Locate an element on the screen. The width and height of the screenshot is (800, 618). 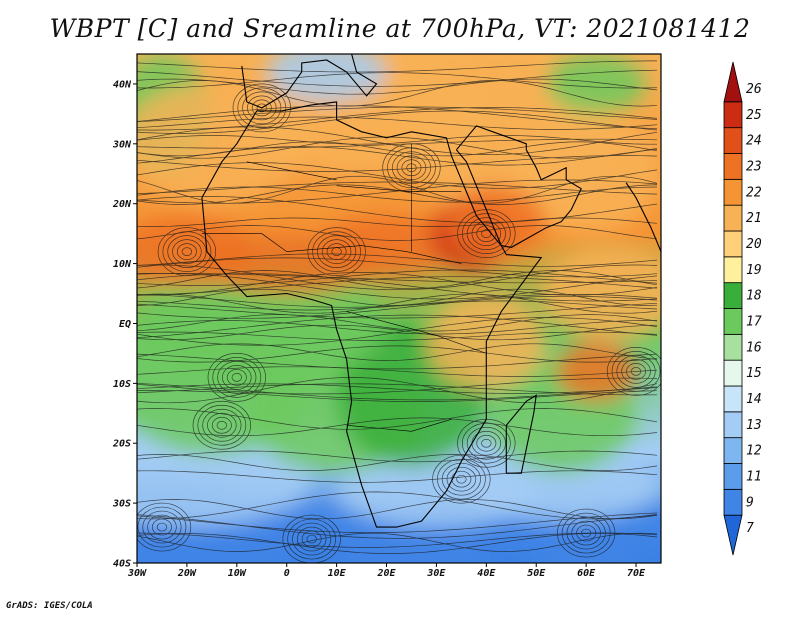
colorbar-label: 21 is located at coordinates (754, 218).